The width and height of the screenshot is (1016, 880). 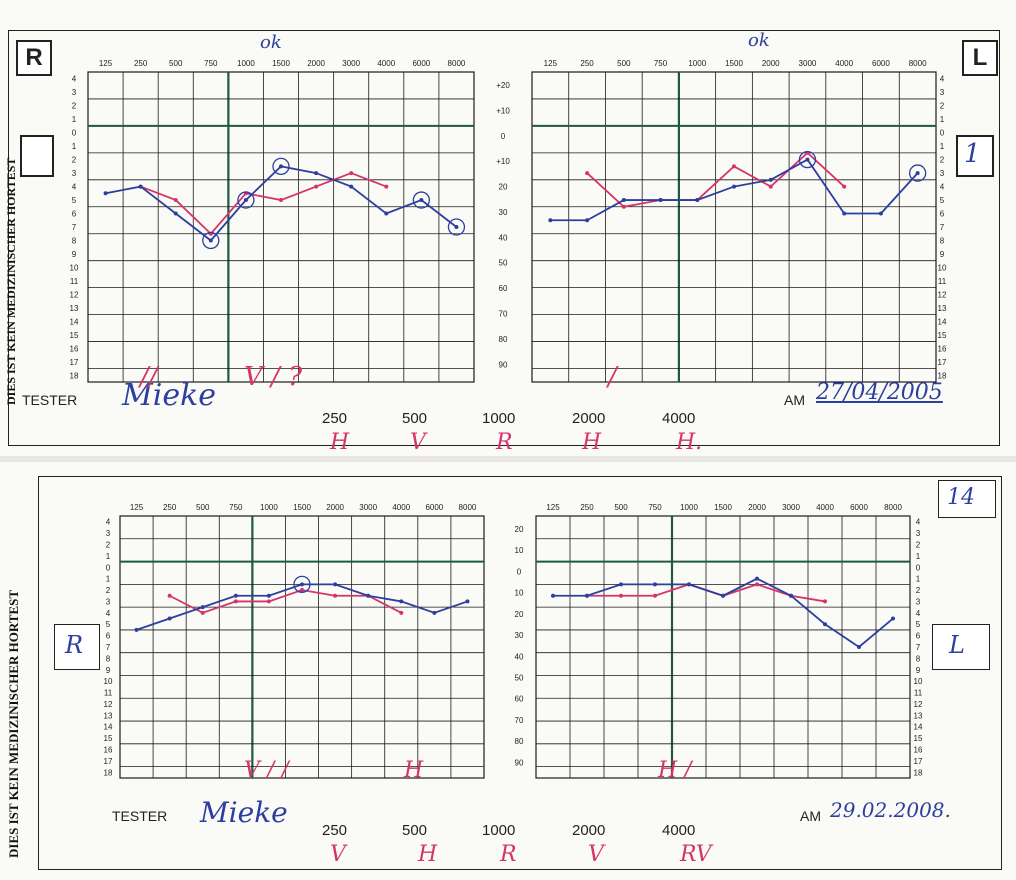 What do you see at coordinates (918, 658) in the screenshot?
I see `bot-left-scale-label: 8` at bounding box center [918, 658].